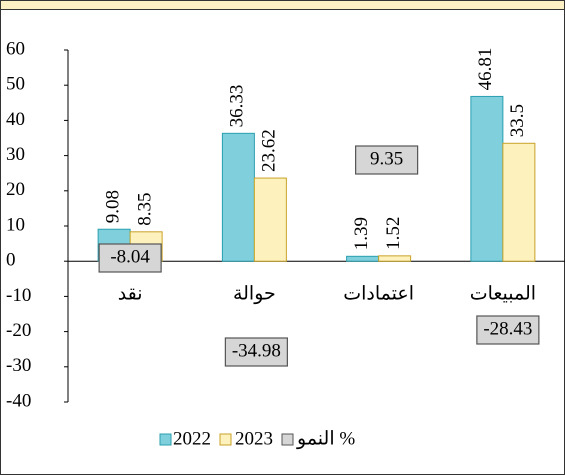 The image size is (565, 475). What do you see at coordinates (254, 438) in the screenshot?
I see `legend-label: 2023` at bounding box center [254, 438].